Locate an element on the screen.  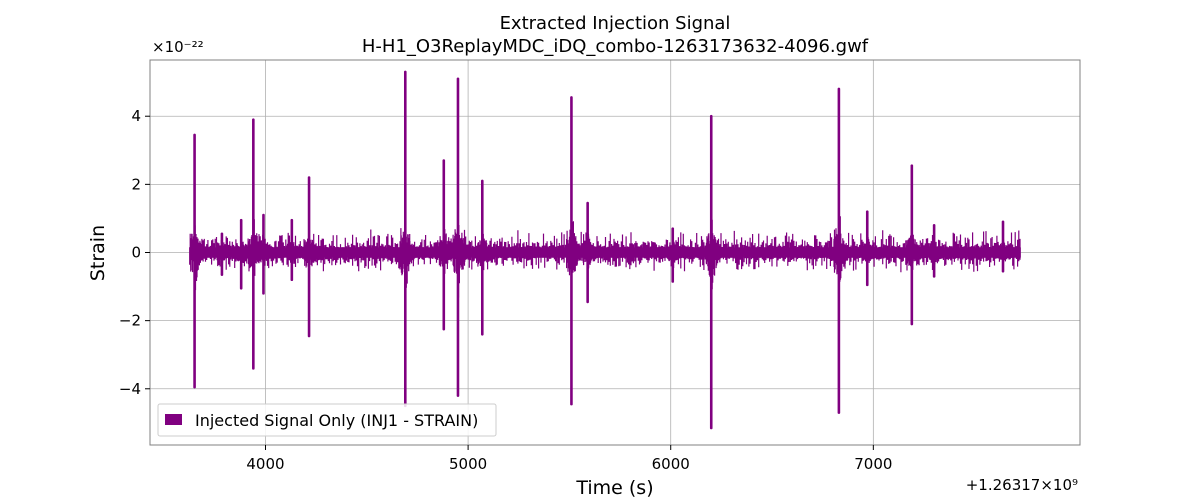
chart-title: Extracted Injection Signal is located at coordinates (615, 23).